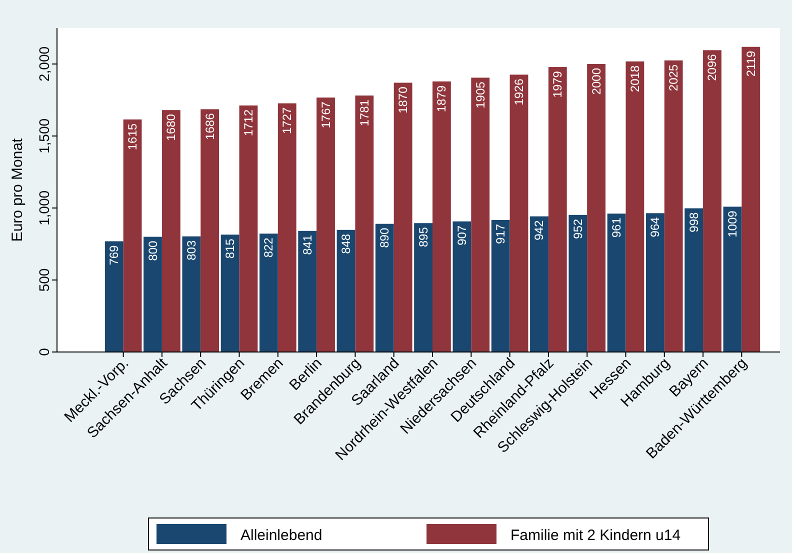 This screenshot has height=553, width=792. I want to click on data-label: 1870, so click(403, 100).